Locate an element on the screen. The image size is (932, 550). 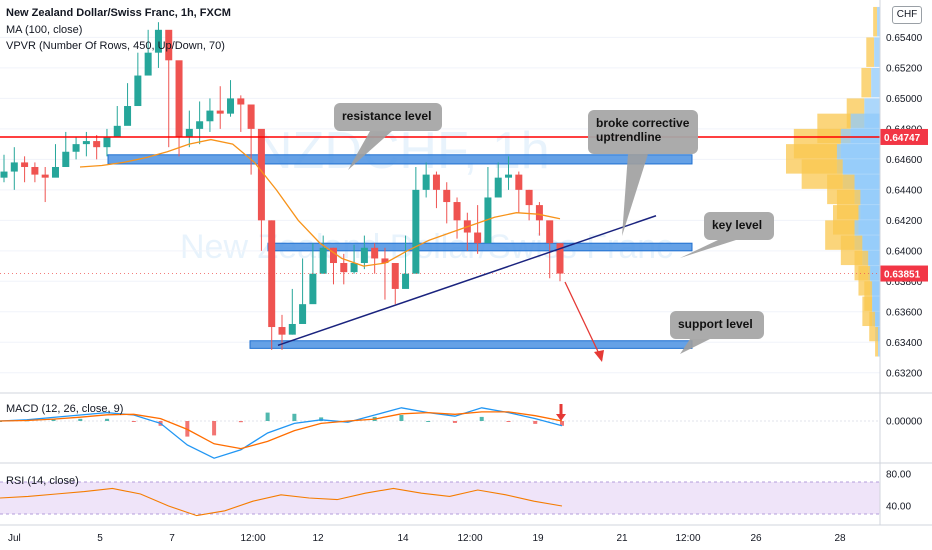
corrective-uptrendline is located at coordinates (467, 281).